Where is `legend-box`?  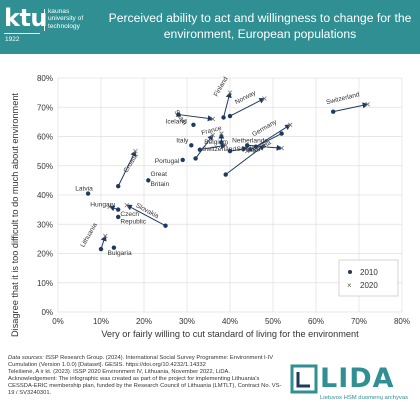 legend-box is located at coordinates (368, 278).